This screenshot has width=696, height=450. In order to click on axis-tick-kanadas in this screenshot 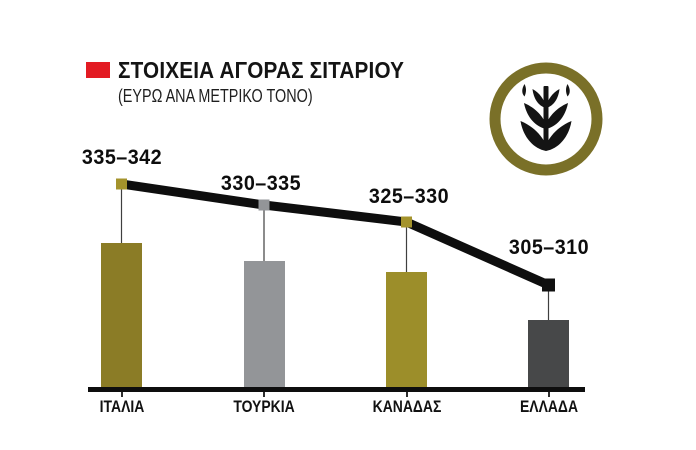, I will do `click(406, 394)`.